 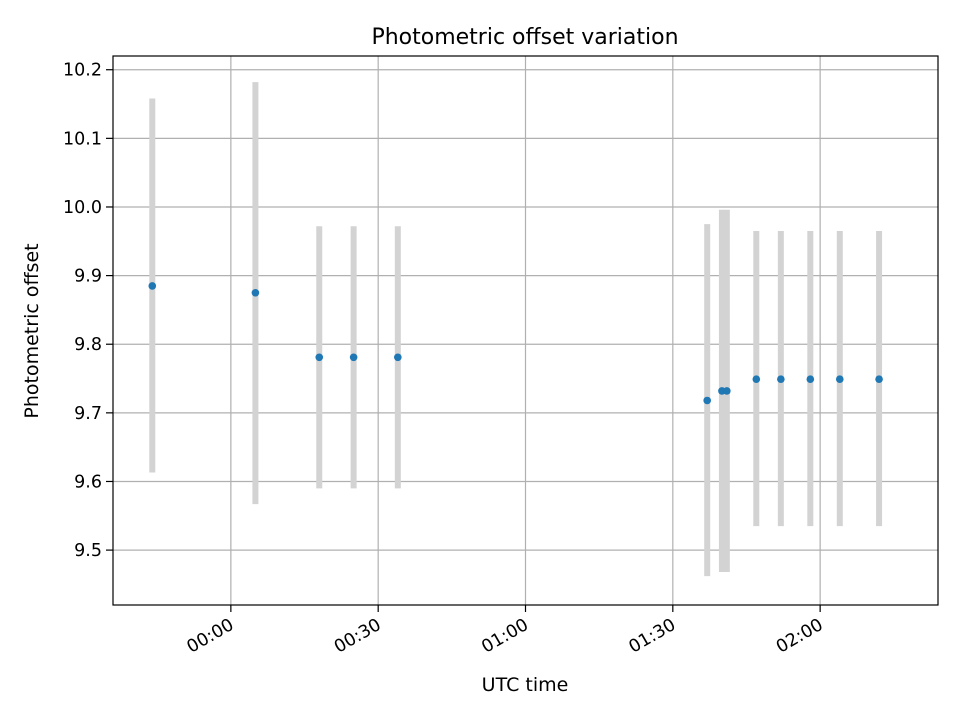 What do you see at coordinates (524, 37) in the screenshot?
I see `chart-title: Photometric offset variation` at bounding box center [524, 37].